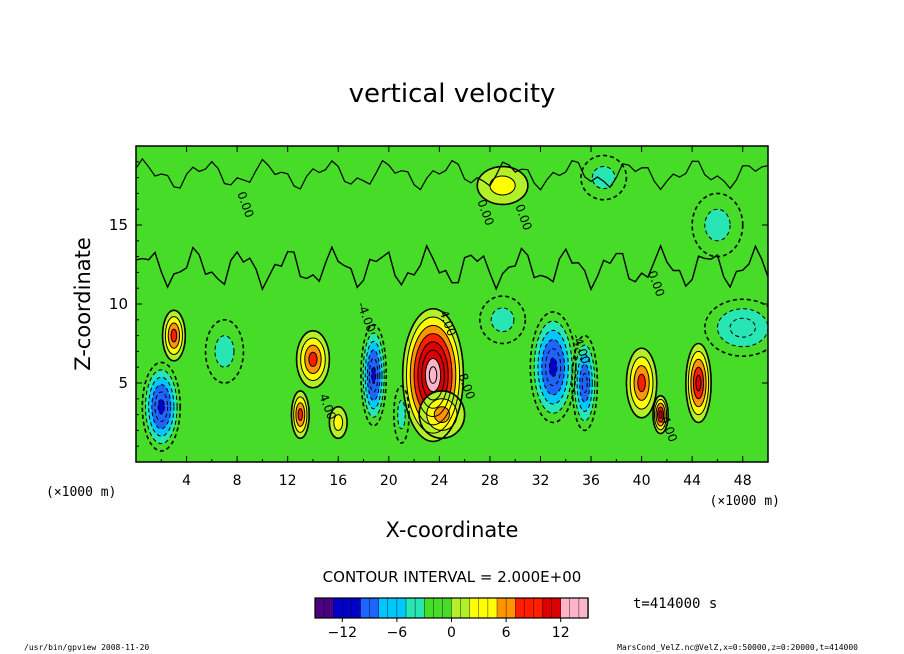  Describe the element at coordinates (561, 633) in the screenshot. I see `colorbar-tick-label: 12` at that location.